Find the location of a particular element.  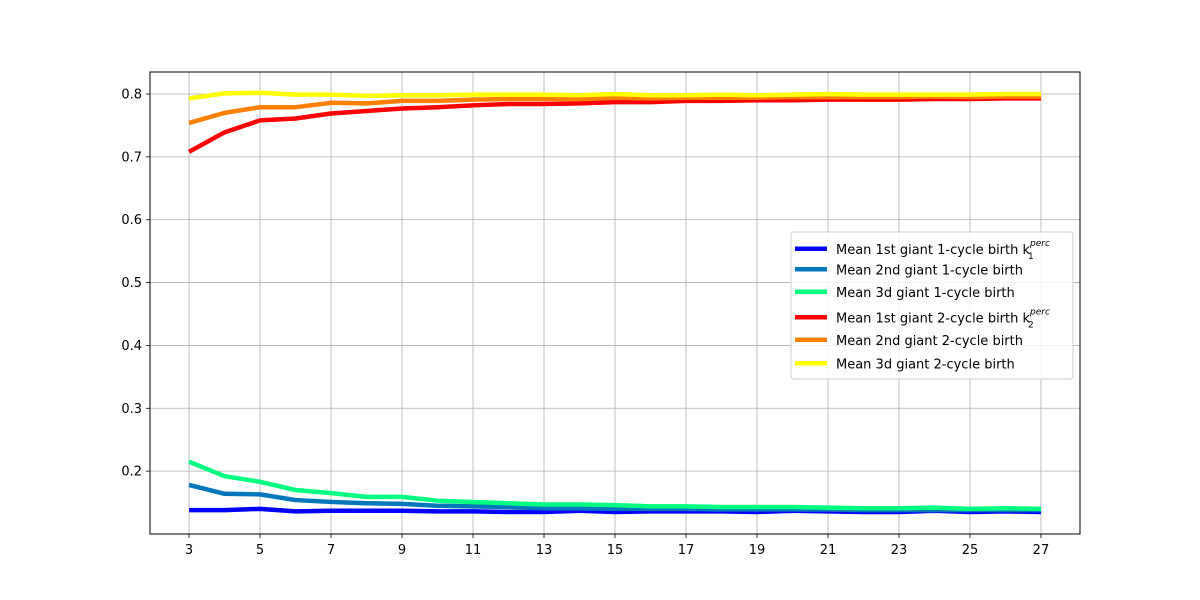

x-tick-label: 3 is located at coordinates (189, 550).